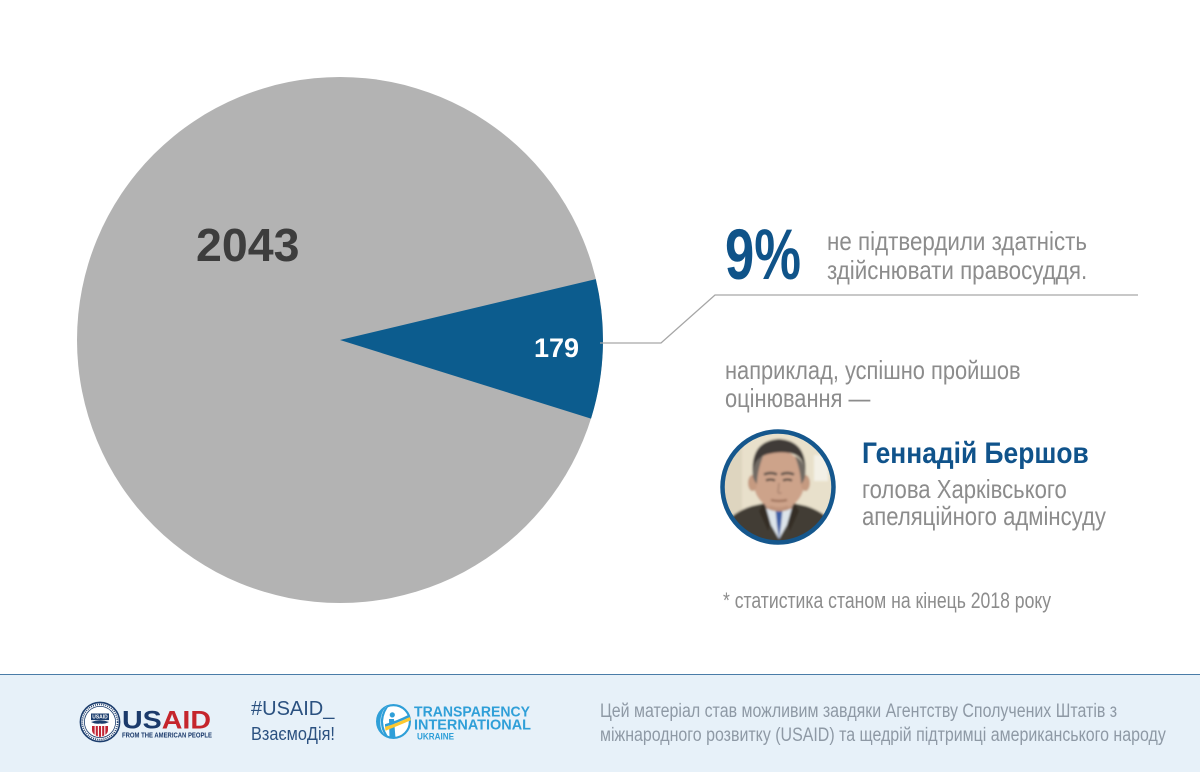 The width and height of the screenshot is (1200, 772). Describe the element at coordinates (167, 735) in the screenshot. I see `svg-text: FROM THE AMERICAN PEOPLE` at that location.